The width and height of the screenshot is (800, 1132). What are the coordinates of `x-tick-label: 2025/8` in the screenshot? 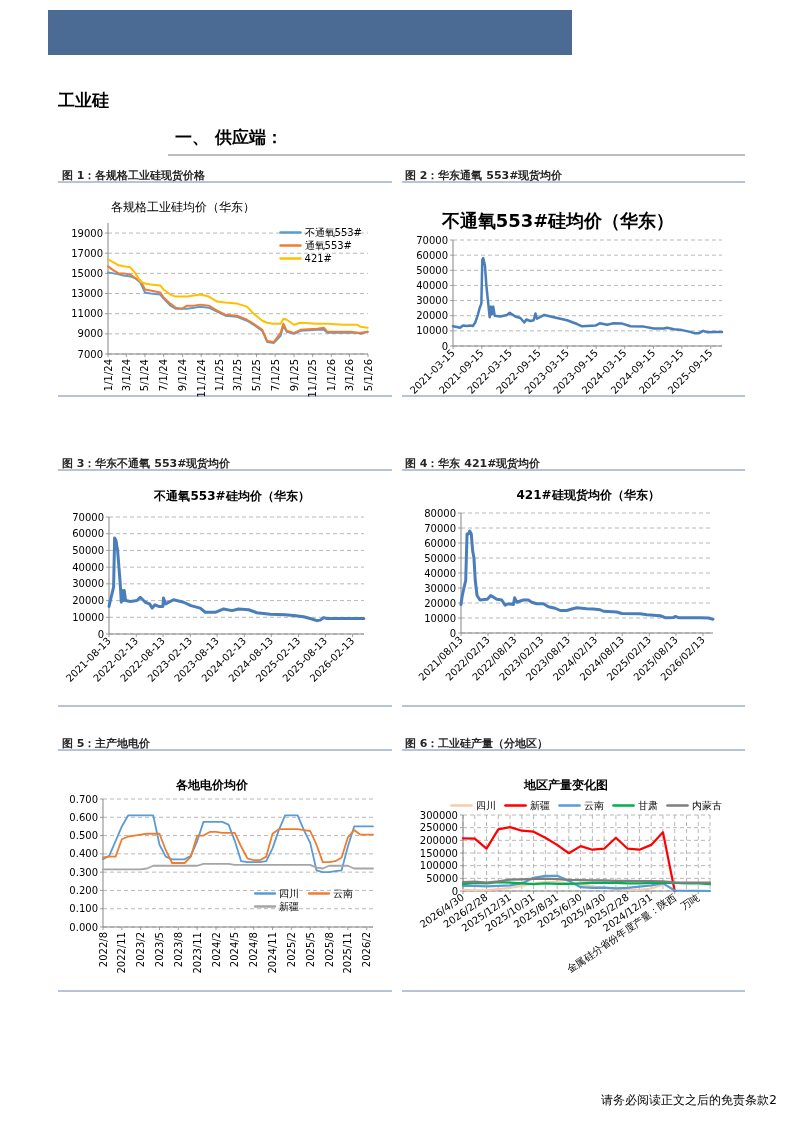 It's located at (329, 950).